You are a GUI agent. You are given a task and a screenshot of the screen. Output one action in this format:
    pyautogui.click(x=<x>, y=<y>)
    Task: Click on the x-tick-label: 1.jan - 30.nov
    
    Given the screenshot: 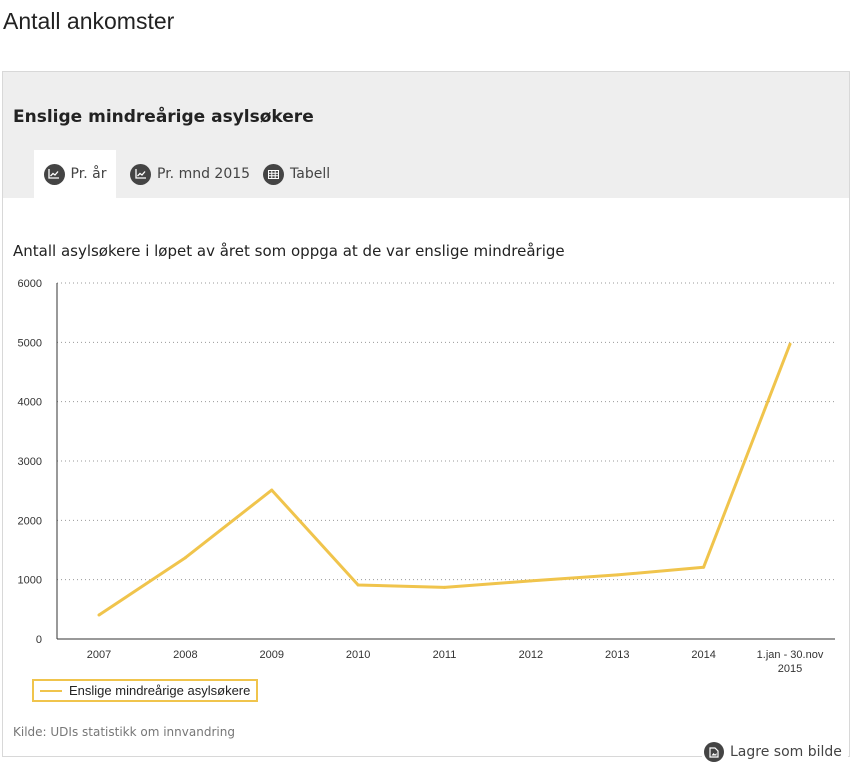 What is the action you would take?
    pyautogui.click(x=790, y=655)
    